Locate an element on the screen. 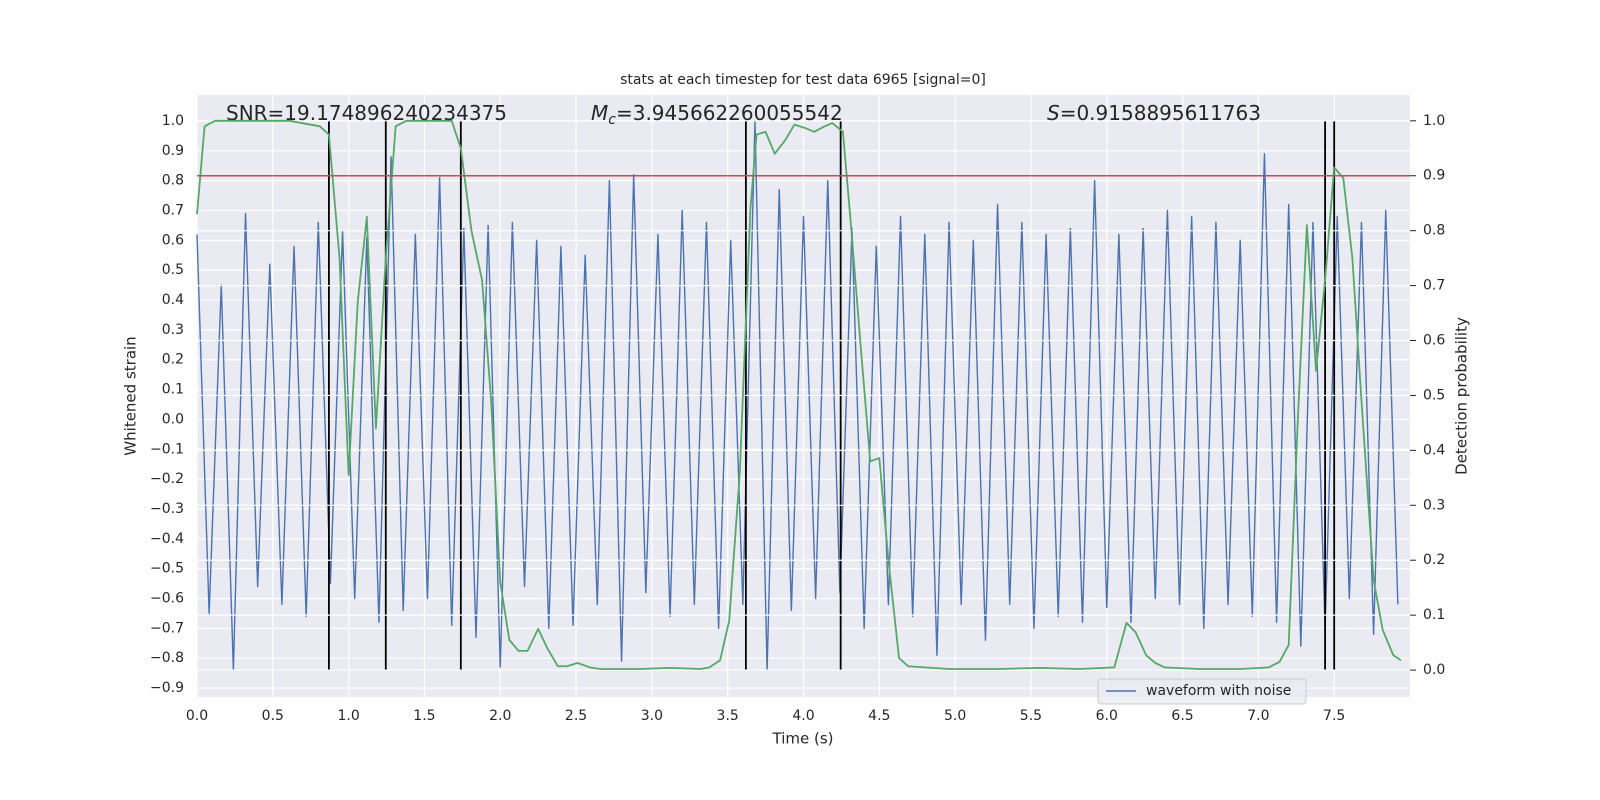 The width and height of the screenshot is (1600, 800). x-tick-label: 5.5 is located at coordinates (1031, 716).